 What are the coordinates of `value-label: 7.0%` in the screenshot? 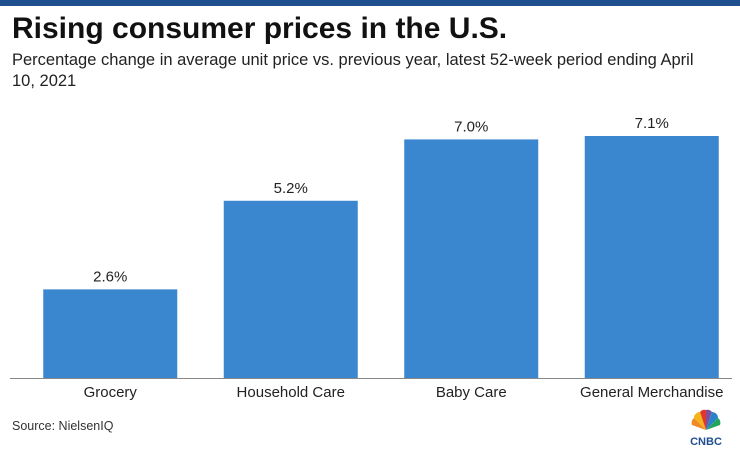 It's located at (471, 126).